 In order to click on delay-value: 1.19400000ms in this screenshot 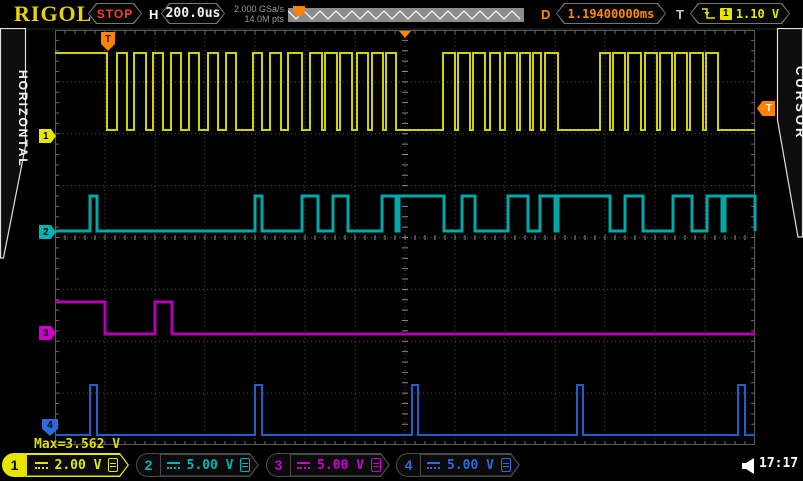, I will do `click(611, 13)`.